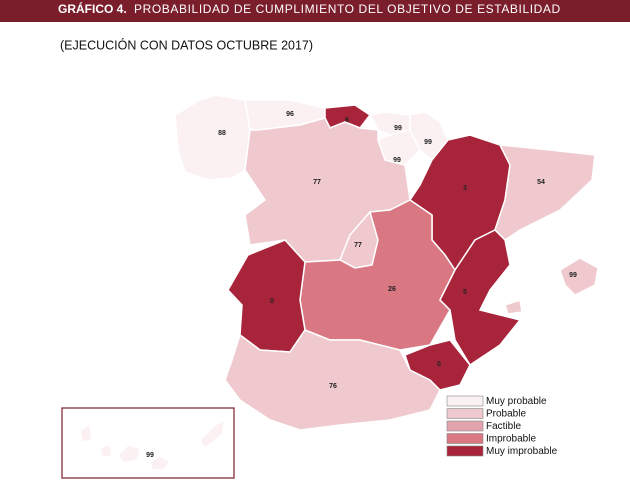 The image size is (630, 499). What do you see at coordinates (222, 133) in the screenshot?
I see `region-value: 88` at bounding box center [222, 133].